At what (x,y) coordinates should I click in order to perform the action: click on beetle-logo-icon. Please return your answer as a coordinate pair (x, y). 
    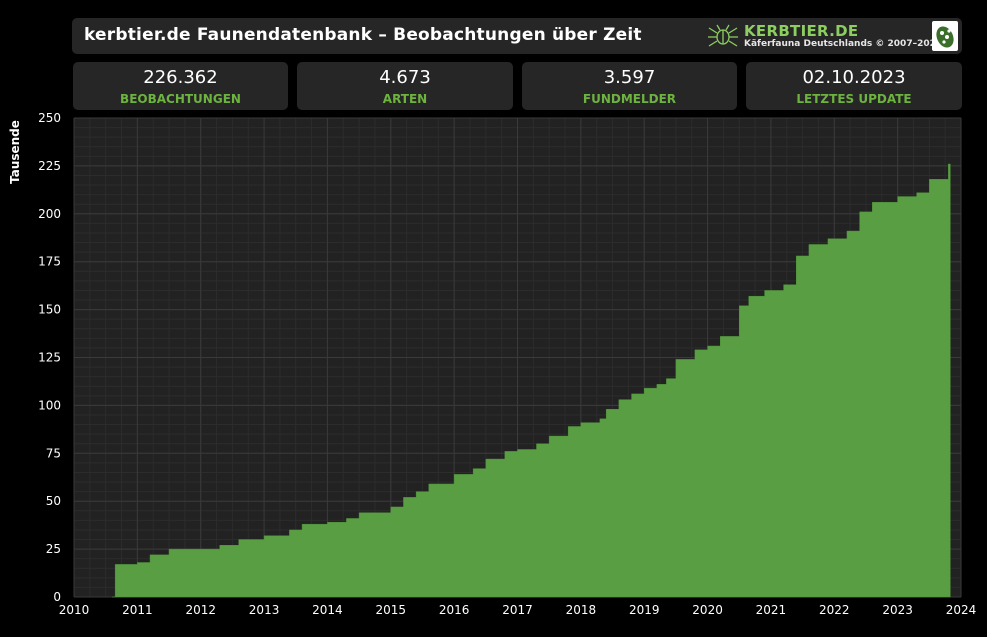
    Looking at the image, I should click on (945, 36).